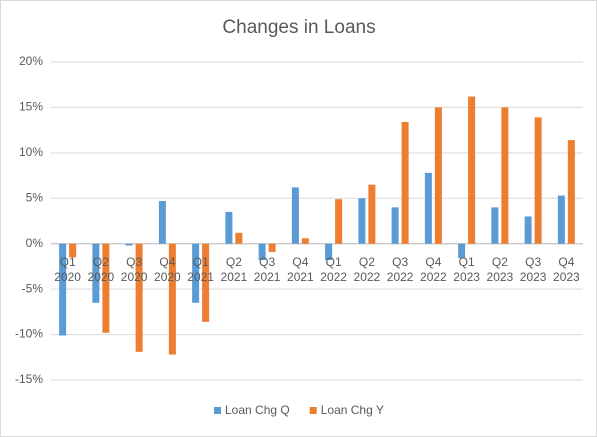 The image size is (597, 437). Describe the element at coordinates (35, 243) in the screenshot. I see `y-tick-label: 0%` at that location.